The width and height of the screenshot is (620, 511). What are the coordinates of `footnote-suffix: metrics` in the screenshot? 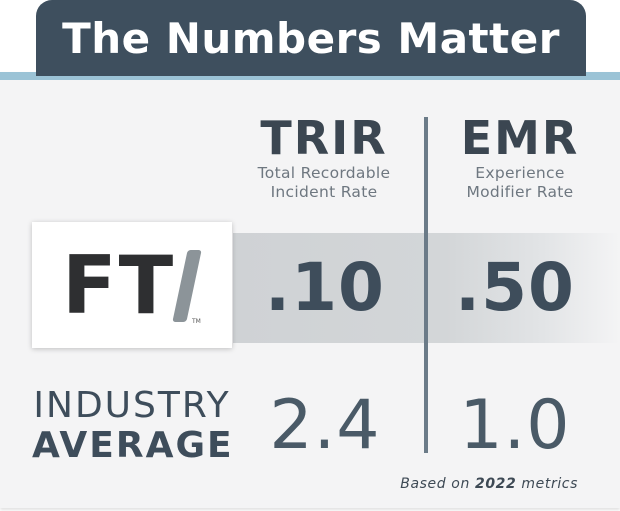 It's located at (549, 484).